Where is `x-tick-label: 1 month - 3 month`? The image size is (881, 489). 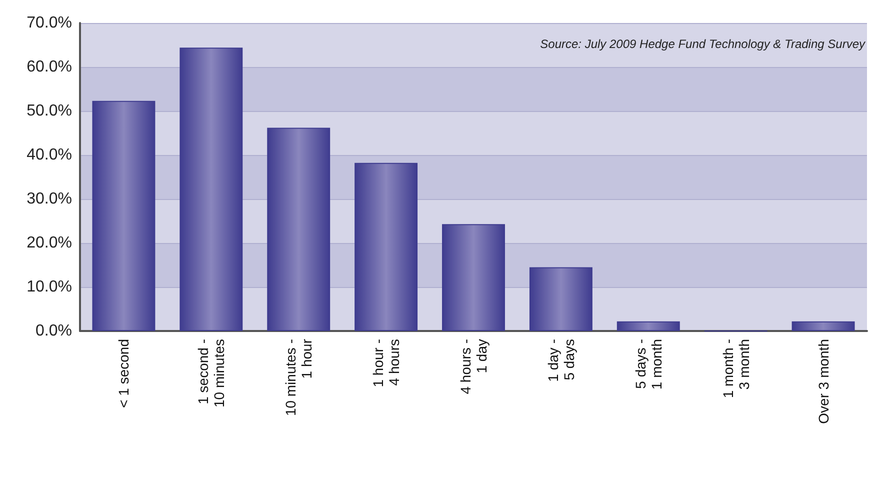 x-tick-label: 1 month - 3 month is located at coordinates (736, 368).